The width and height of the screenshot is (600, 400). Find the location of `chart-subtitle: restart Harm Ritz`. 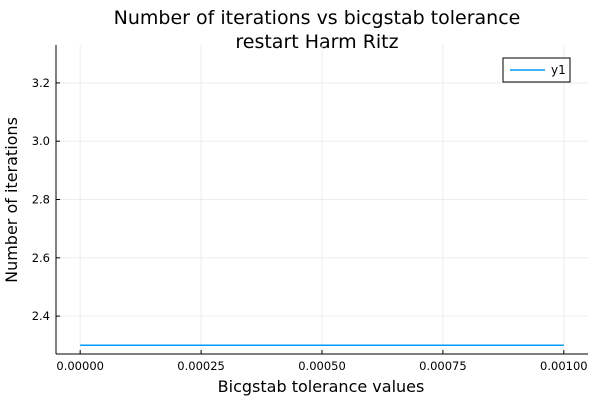

chart-subtitle: restart Harm Ritz is located at coordinates (316, 42).